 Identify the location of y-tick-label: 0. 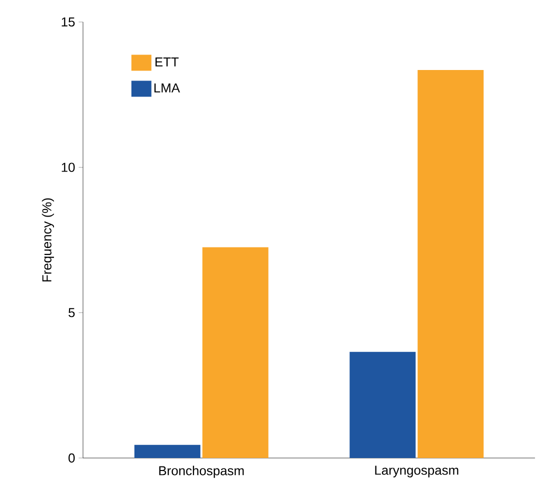
(71, 458).